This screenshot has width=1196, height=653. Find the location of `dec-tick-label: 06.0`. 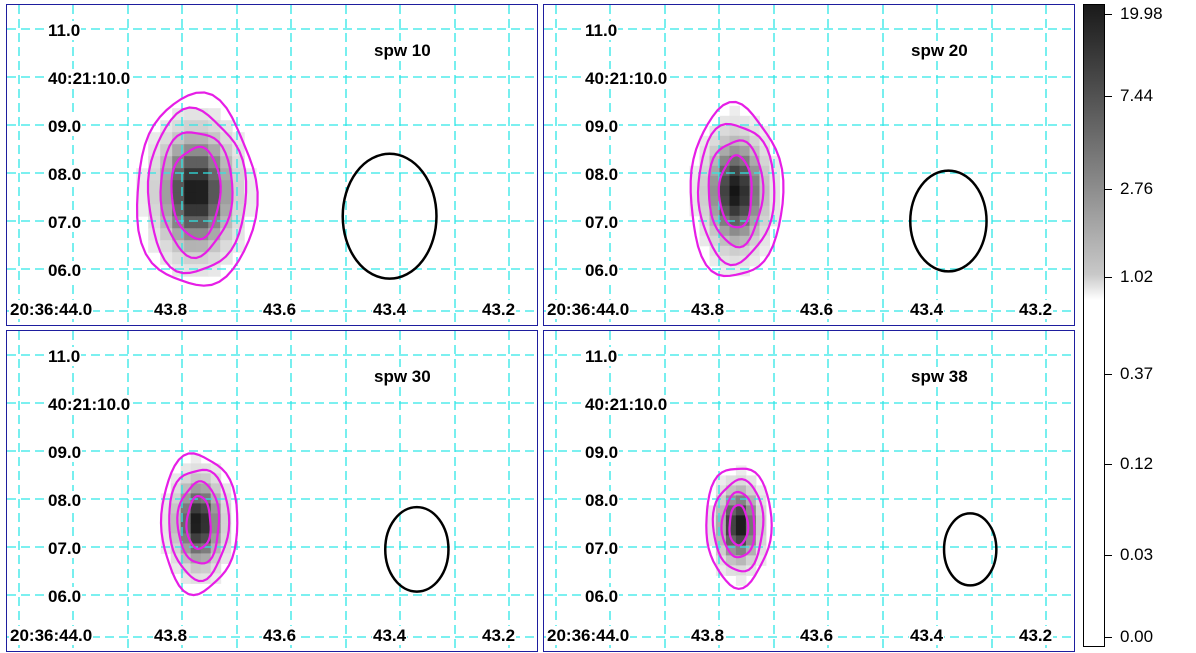

dec-tick-label: 06.0 is located at coordinates (65, 270).